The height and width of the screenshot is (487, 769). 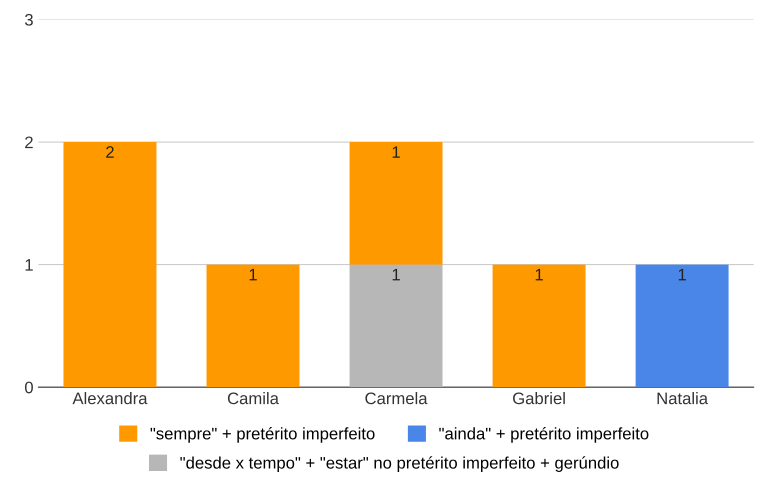 I want to click on data-label: 2, so click(x=110, y=152).